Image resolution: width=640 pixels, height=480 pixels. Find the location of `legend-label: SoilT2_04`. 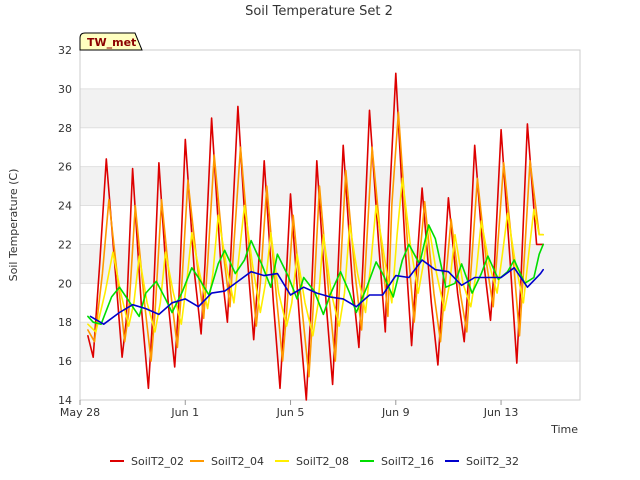

legend-label: SoilT2_04 is located at coordinates (237, 461).